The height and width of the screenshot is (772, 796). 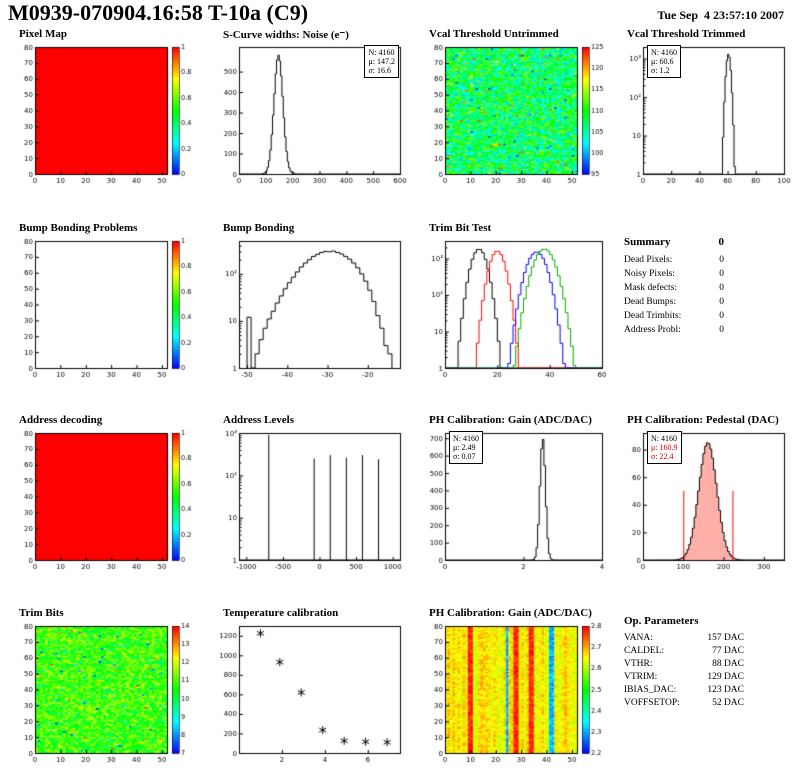 I want to click on plot-temperature-calibration: Temperature calibration, so click(x=310, y=687).